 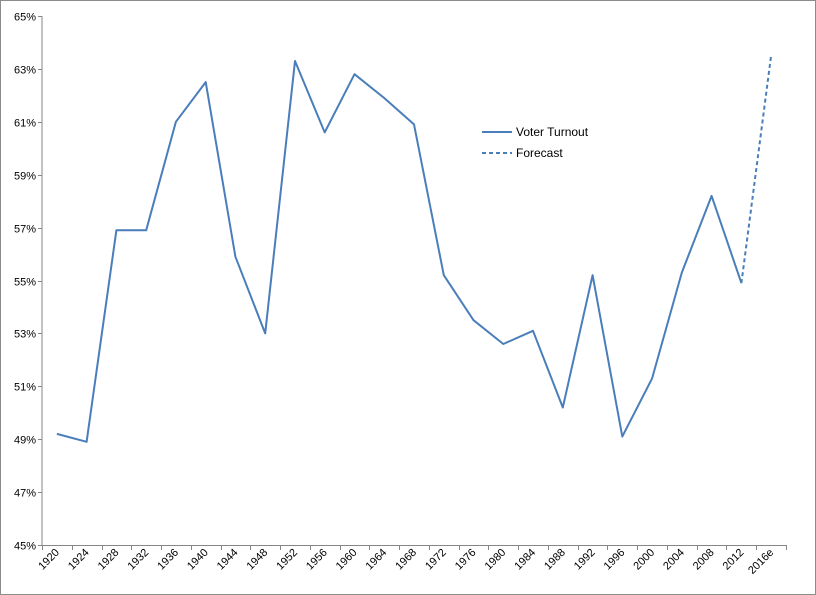 What do you see at coordinates (25, 71) in the screenshot?
I see `y-tick-label: 63%` at bounding box center [25, 71].